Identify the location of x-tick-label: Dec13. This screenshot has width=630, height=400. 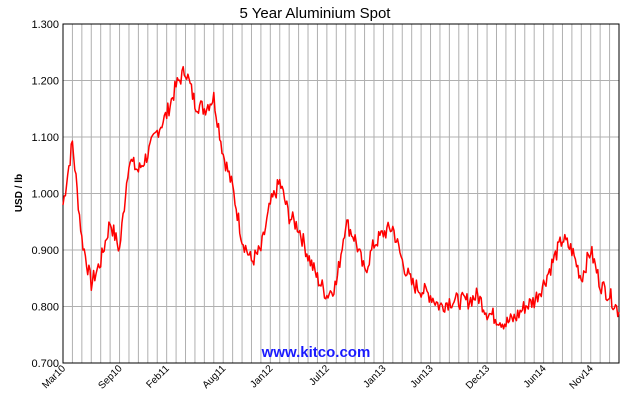
(478, 377).